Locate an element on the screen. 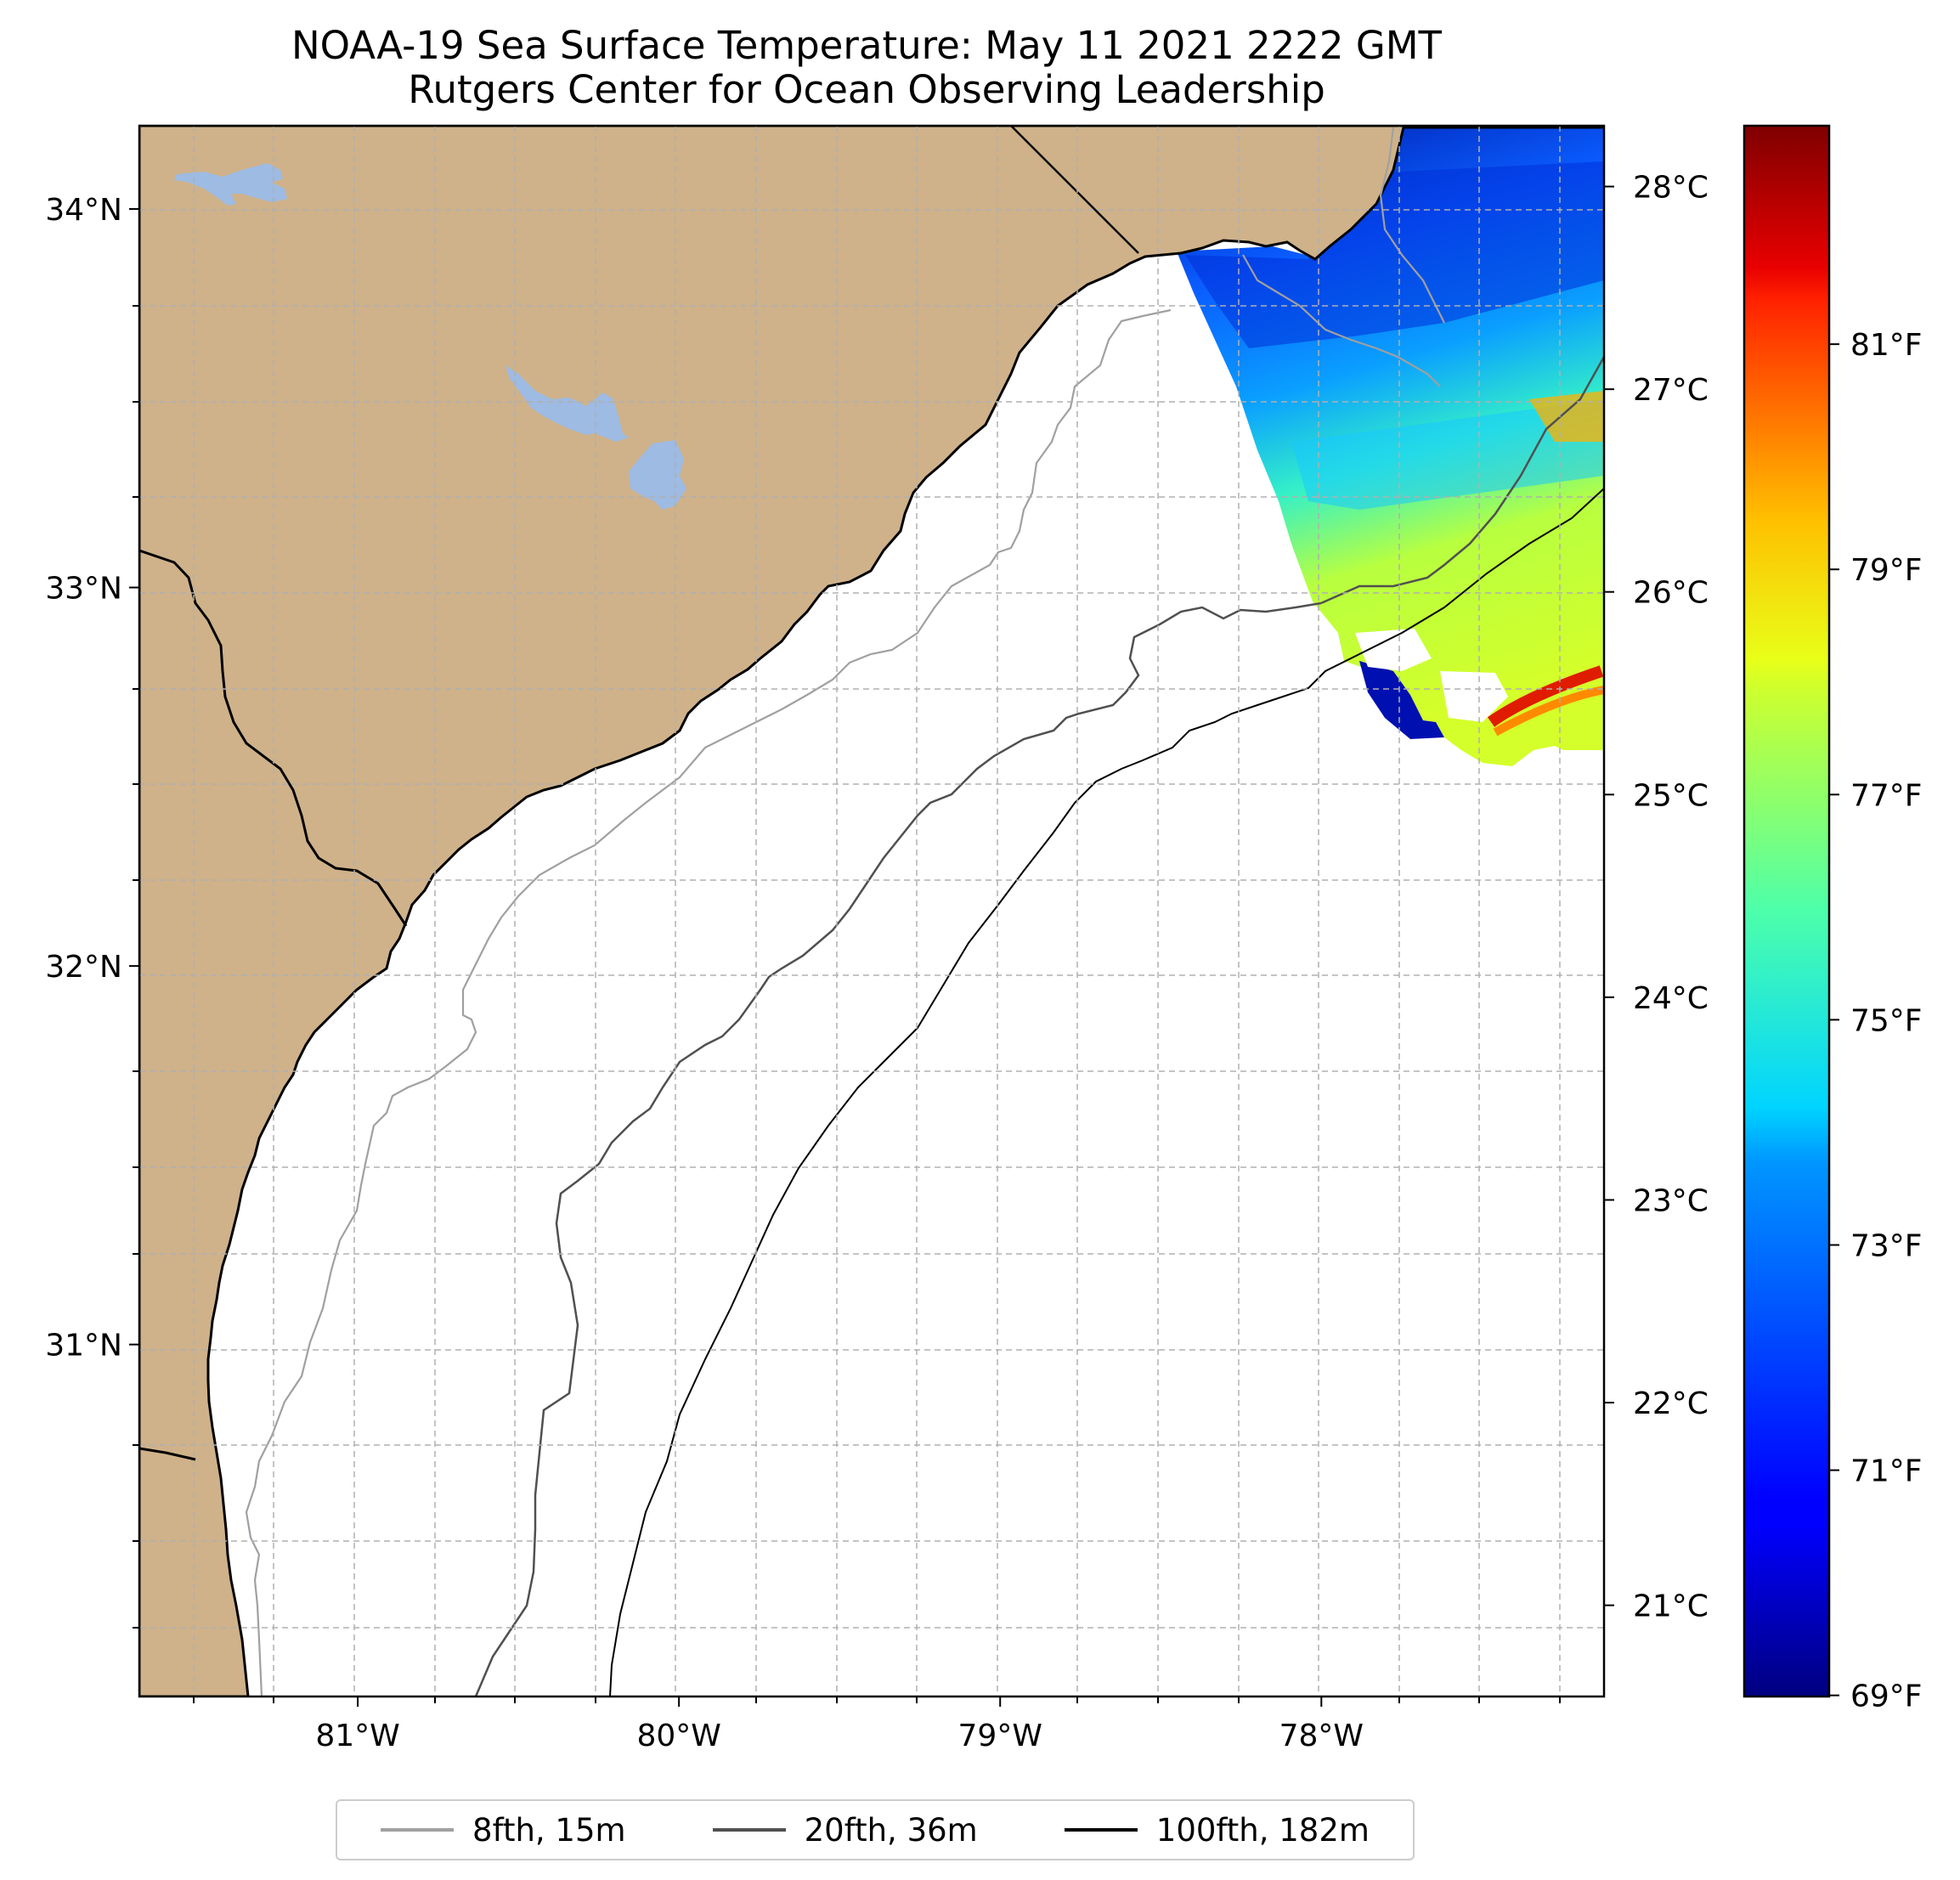  contour-20fth is located at coordinates (1462, 481).